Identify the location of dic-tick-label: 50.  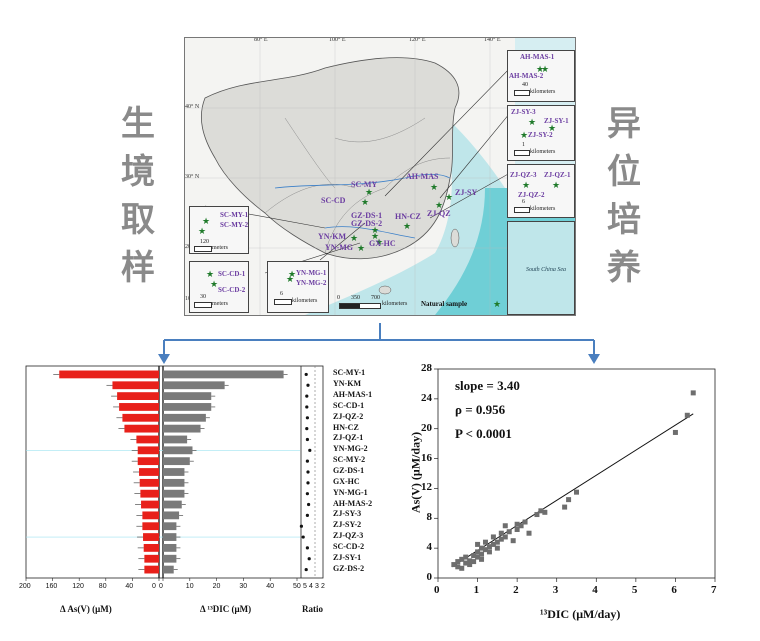
(297, 586).